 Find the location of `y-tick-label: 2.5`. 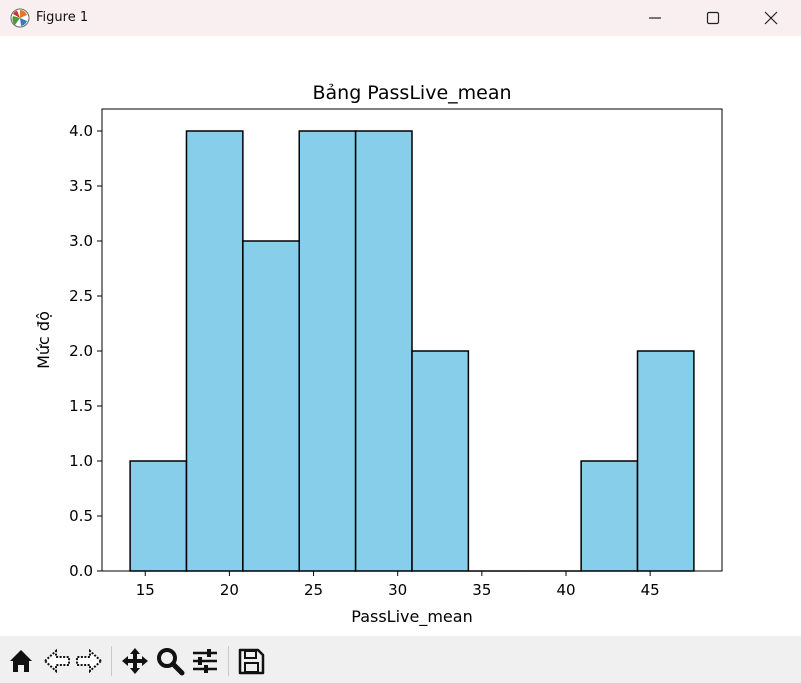

y-tick-label: 2.5 is located at coordinates (81, 296).